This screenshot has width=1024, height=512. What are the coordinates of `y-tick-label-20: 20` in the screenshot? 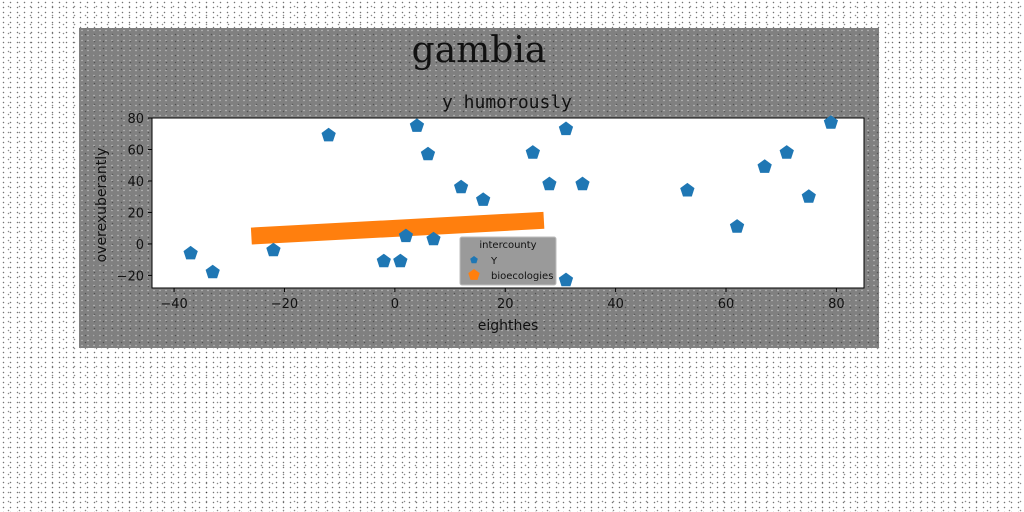 It's located at (135, 213).